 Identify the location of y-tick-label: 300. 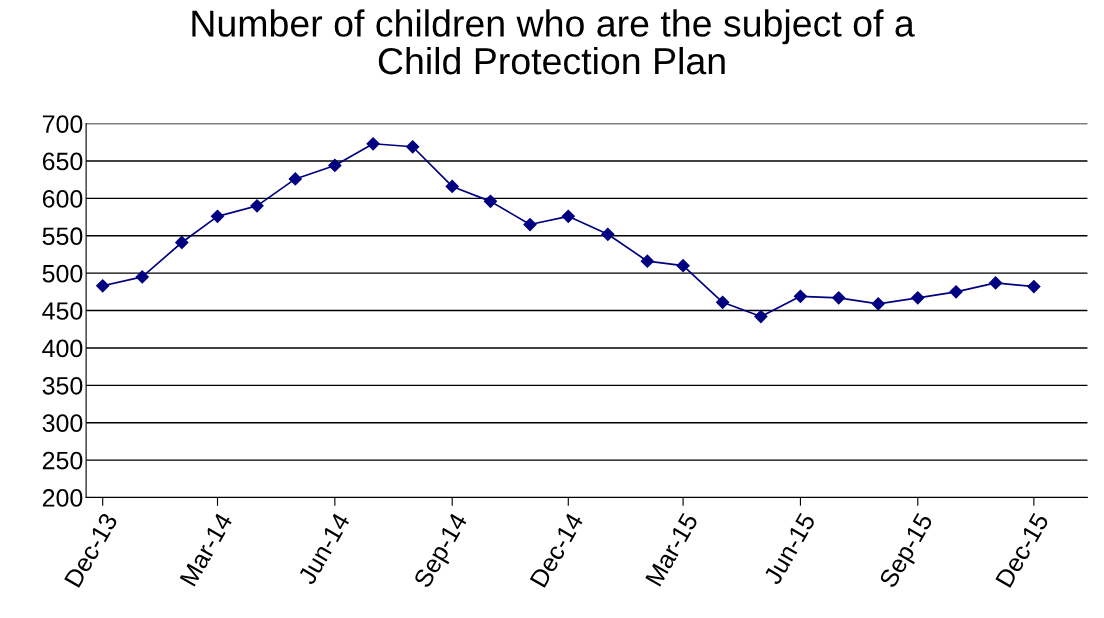
(62, 423).